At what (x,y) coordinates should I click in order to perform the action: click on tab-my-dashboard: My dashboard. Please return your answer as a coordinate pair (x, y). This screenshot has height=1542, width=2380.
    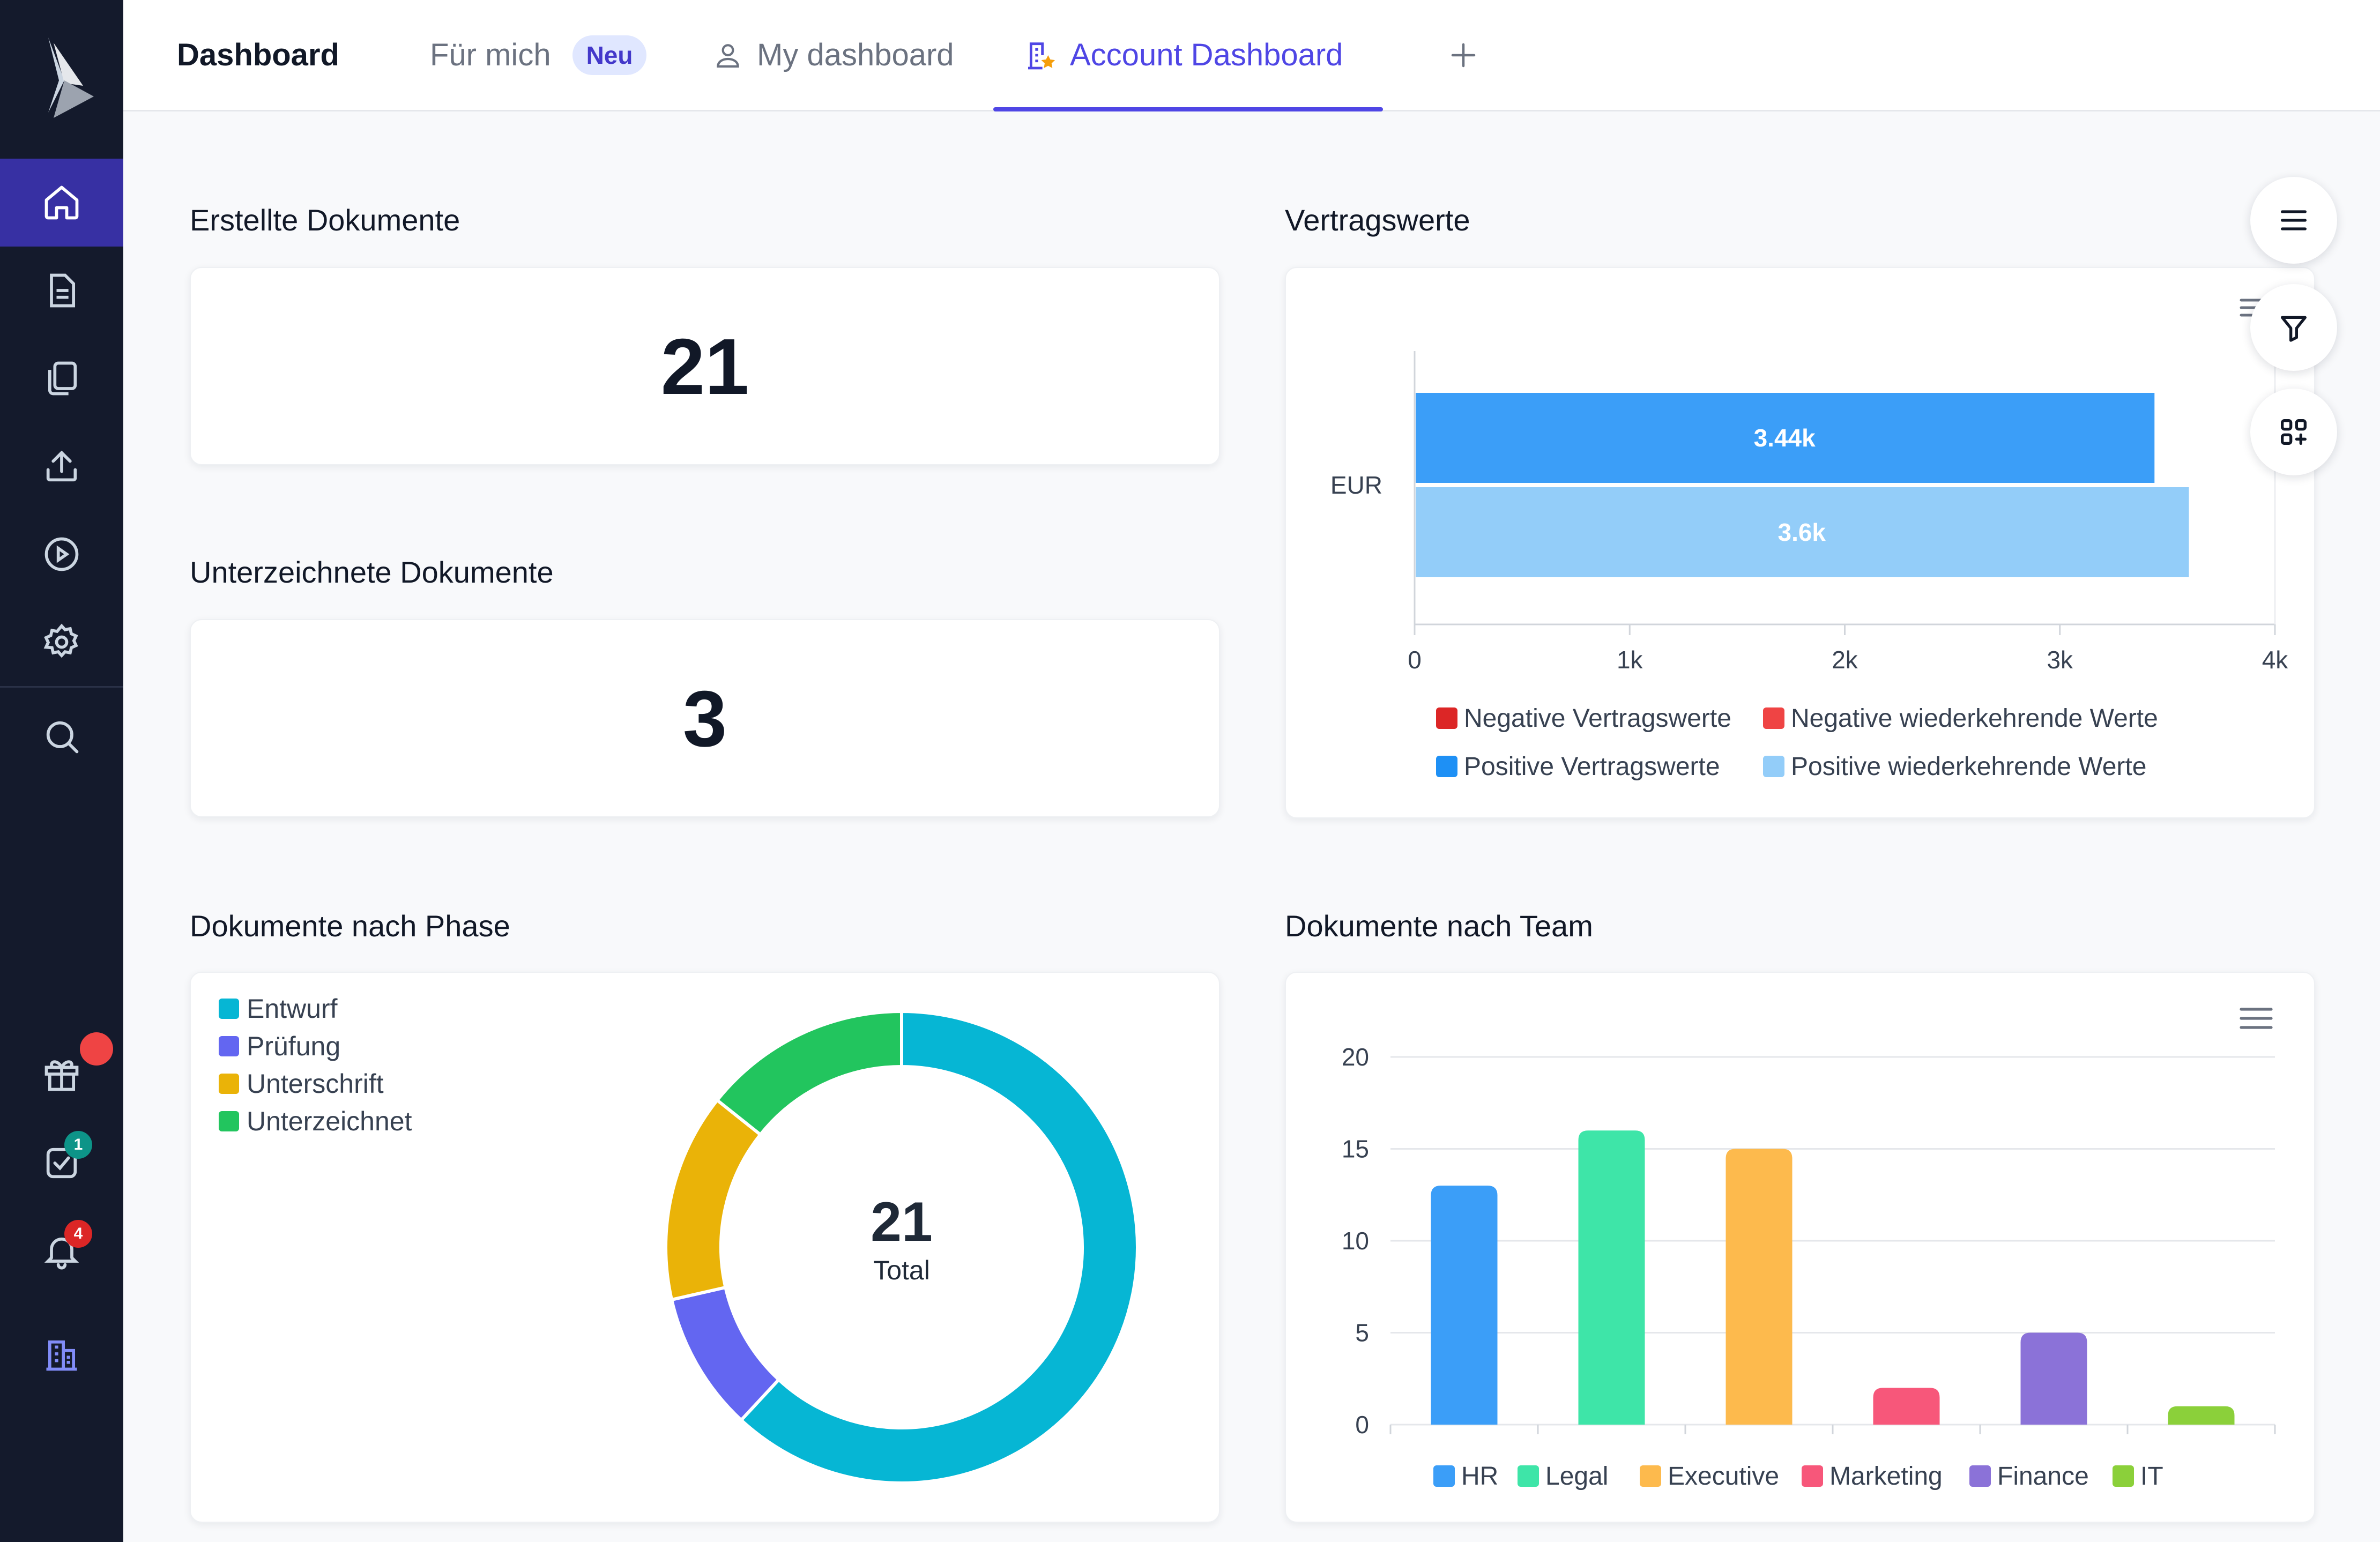
    Looking at the image, I should click on (833, 55).